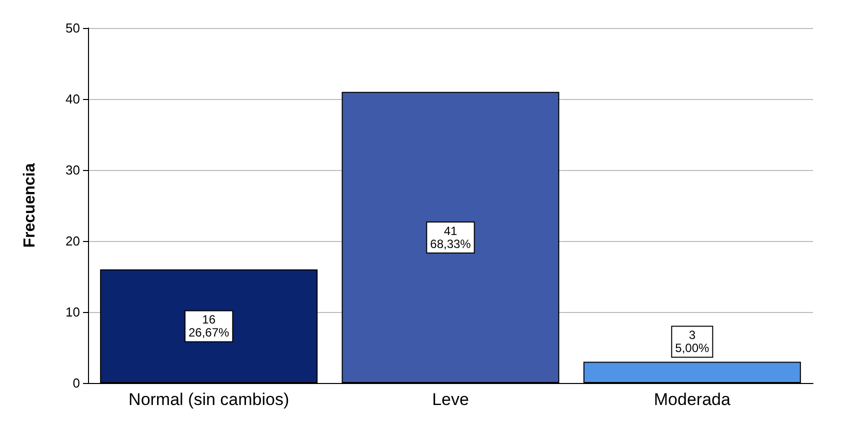 The height and width of the screenshot is (431, 851). I want to click on y-tick-label: 40, so click(73, 99).